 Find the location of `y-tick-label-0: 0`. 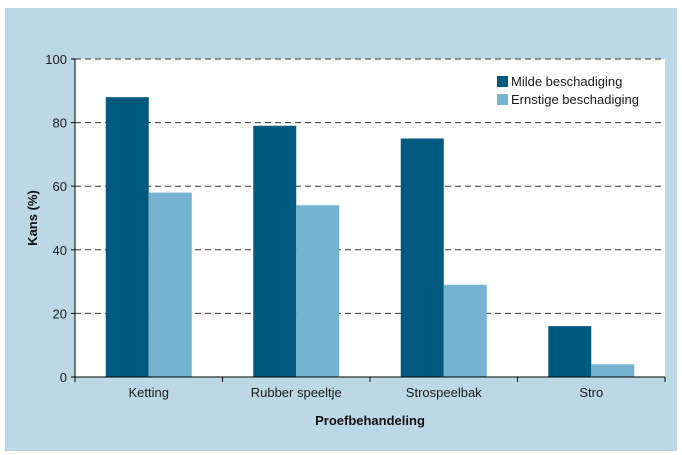

y-tick-label-0: 0 is located at coordinates (63, 377).